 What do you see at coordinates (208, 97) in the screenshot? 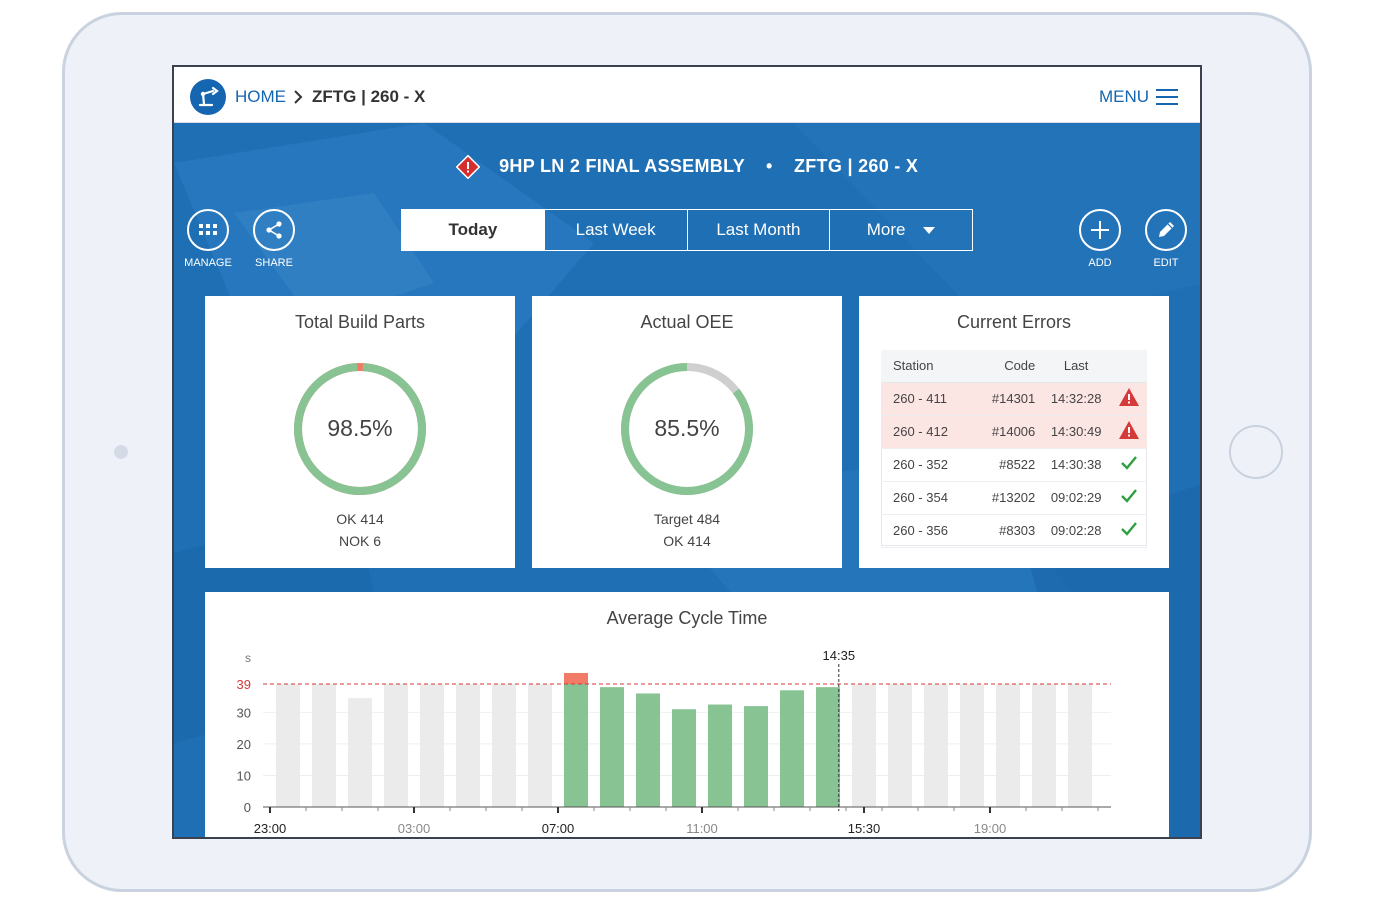
I see `robot-arm-logo-icon` at bounding box center [208, 97].